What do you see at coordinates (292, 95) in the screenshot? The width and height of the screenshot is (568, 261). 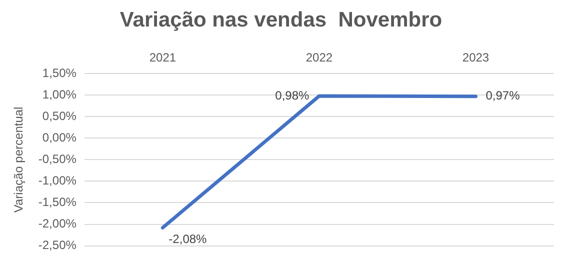 I see `data-label: 0,98%` at bounding box center [292, 95].